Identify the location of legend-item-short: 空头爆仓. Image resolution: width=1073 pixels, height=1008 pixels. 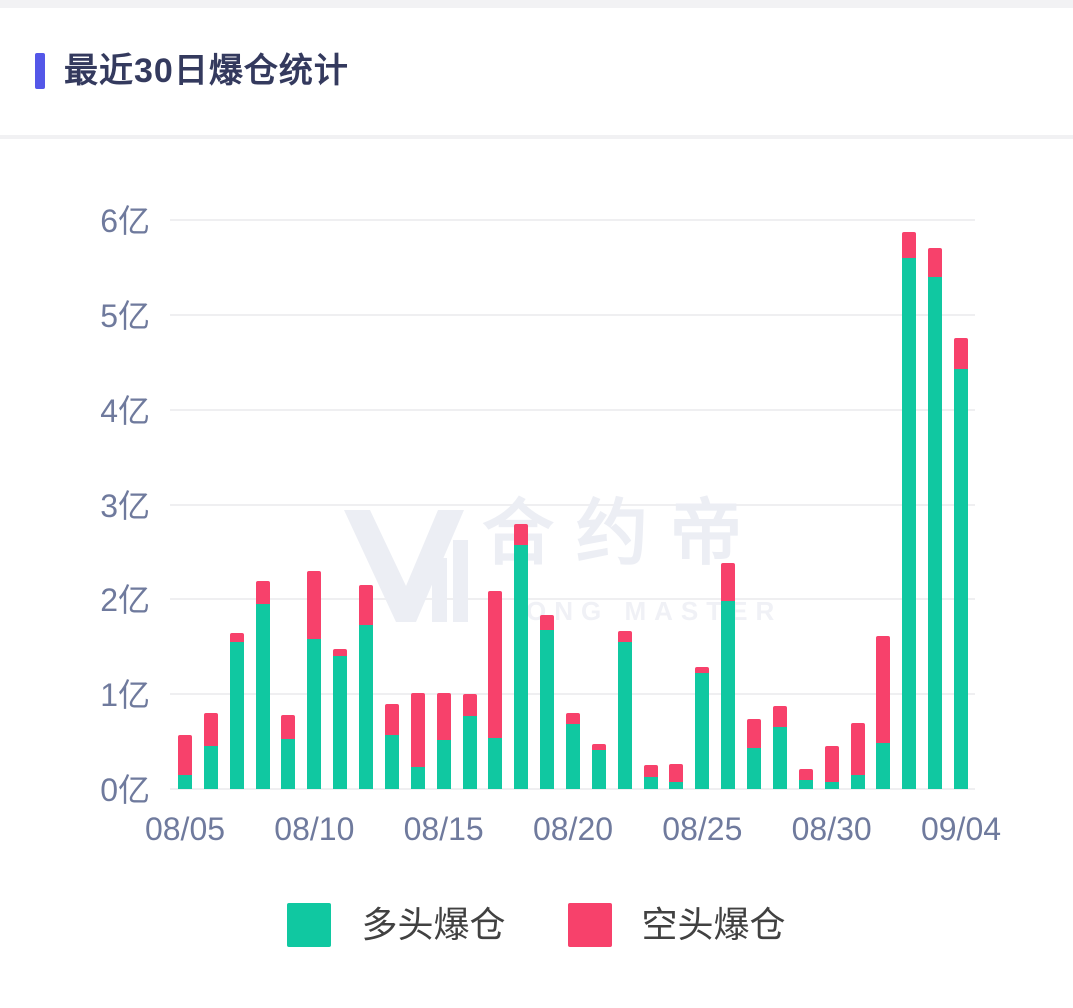
(676, 925).